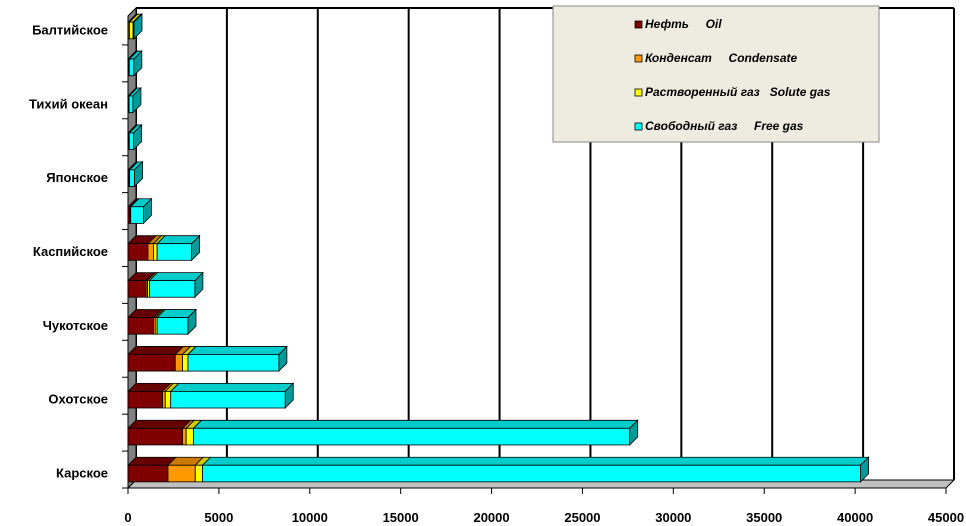  What do you see at coordinates (724, 126) in the screenshot?
I see `legend-label: Свободный газ Free gas` at bounding box center [724, 126].